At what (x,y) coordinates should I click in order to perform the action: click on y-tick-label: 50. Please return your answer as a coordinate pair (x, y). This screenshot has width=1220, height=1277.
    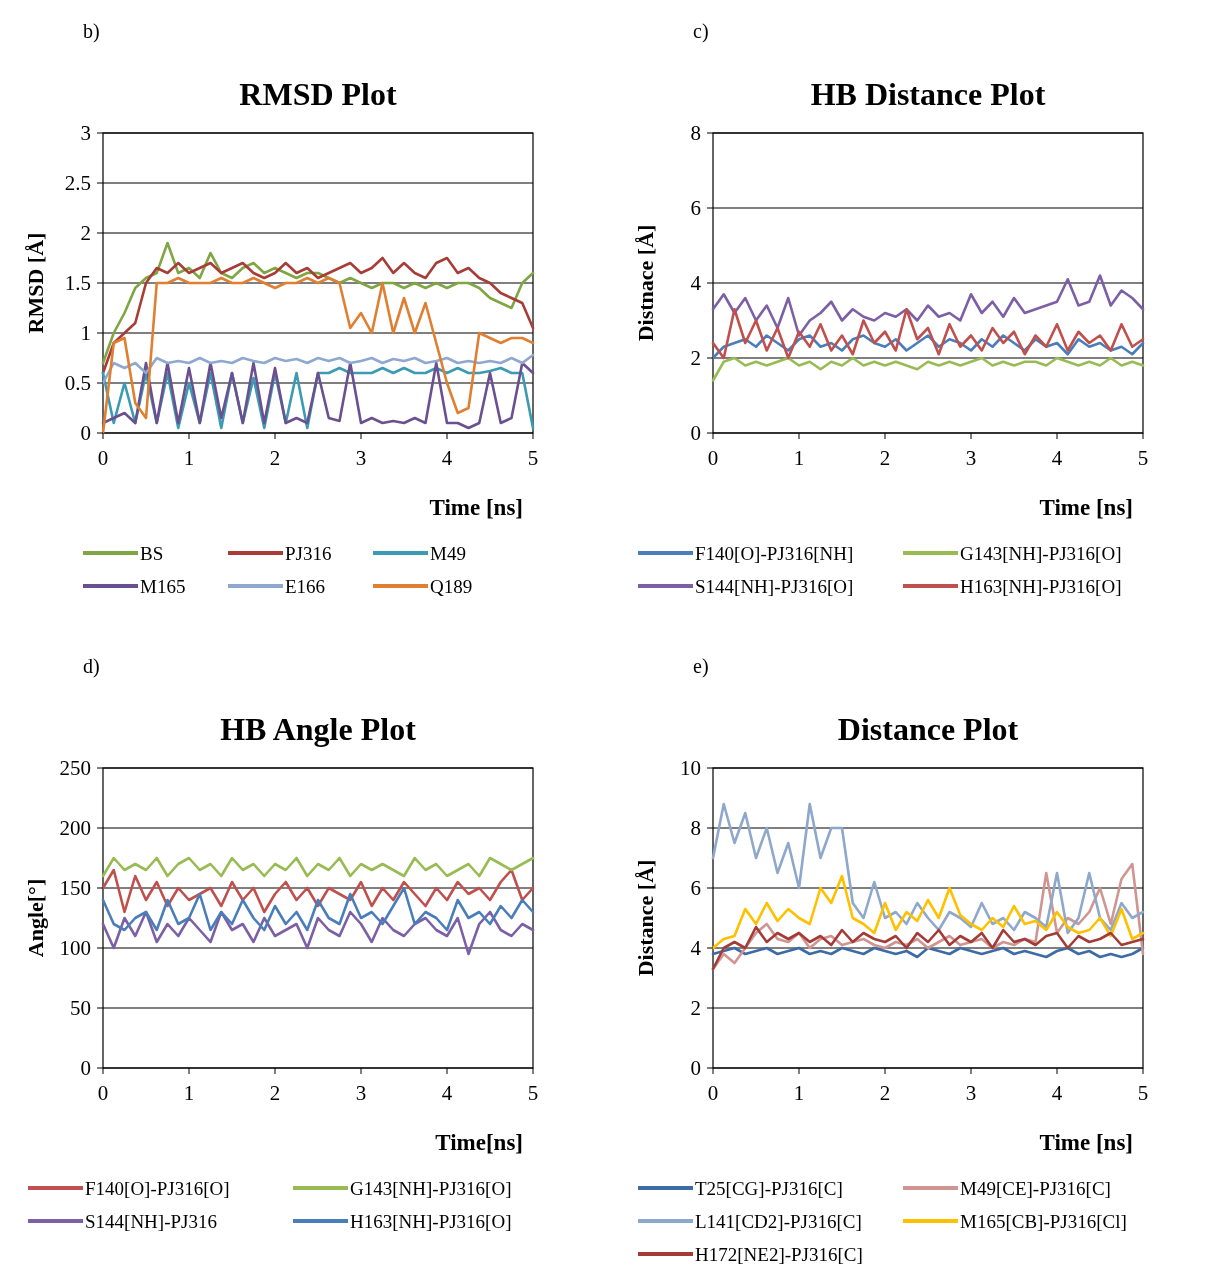
    Looking at the image, I should click on (80, 1008).